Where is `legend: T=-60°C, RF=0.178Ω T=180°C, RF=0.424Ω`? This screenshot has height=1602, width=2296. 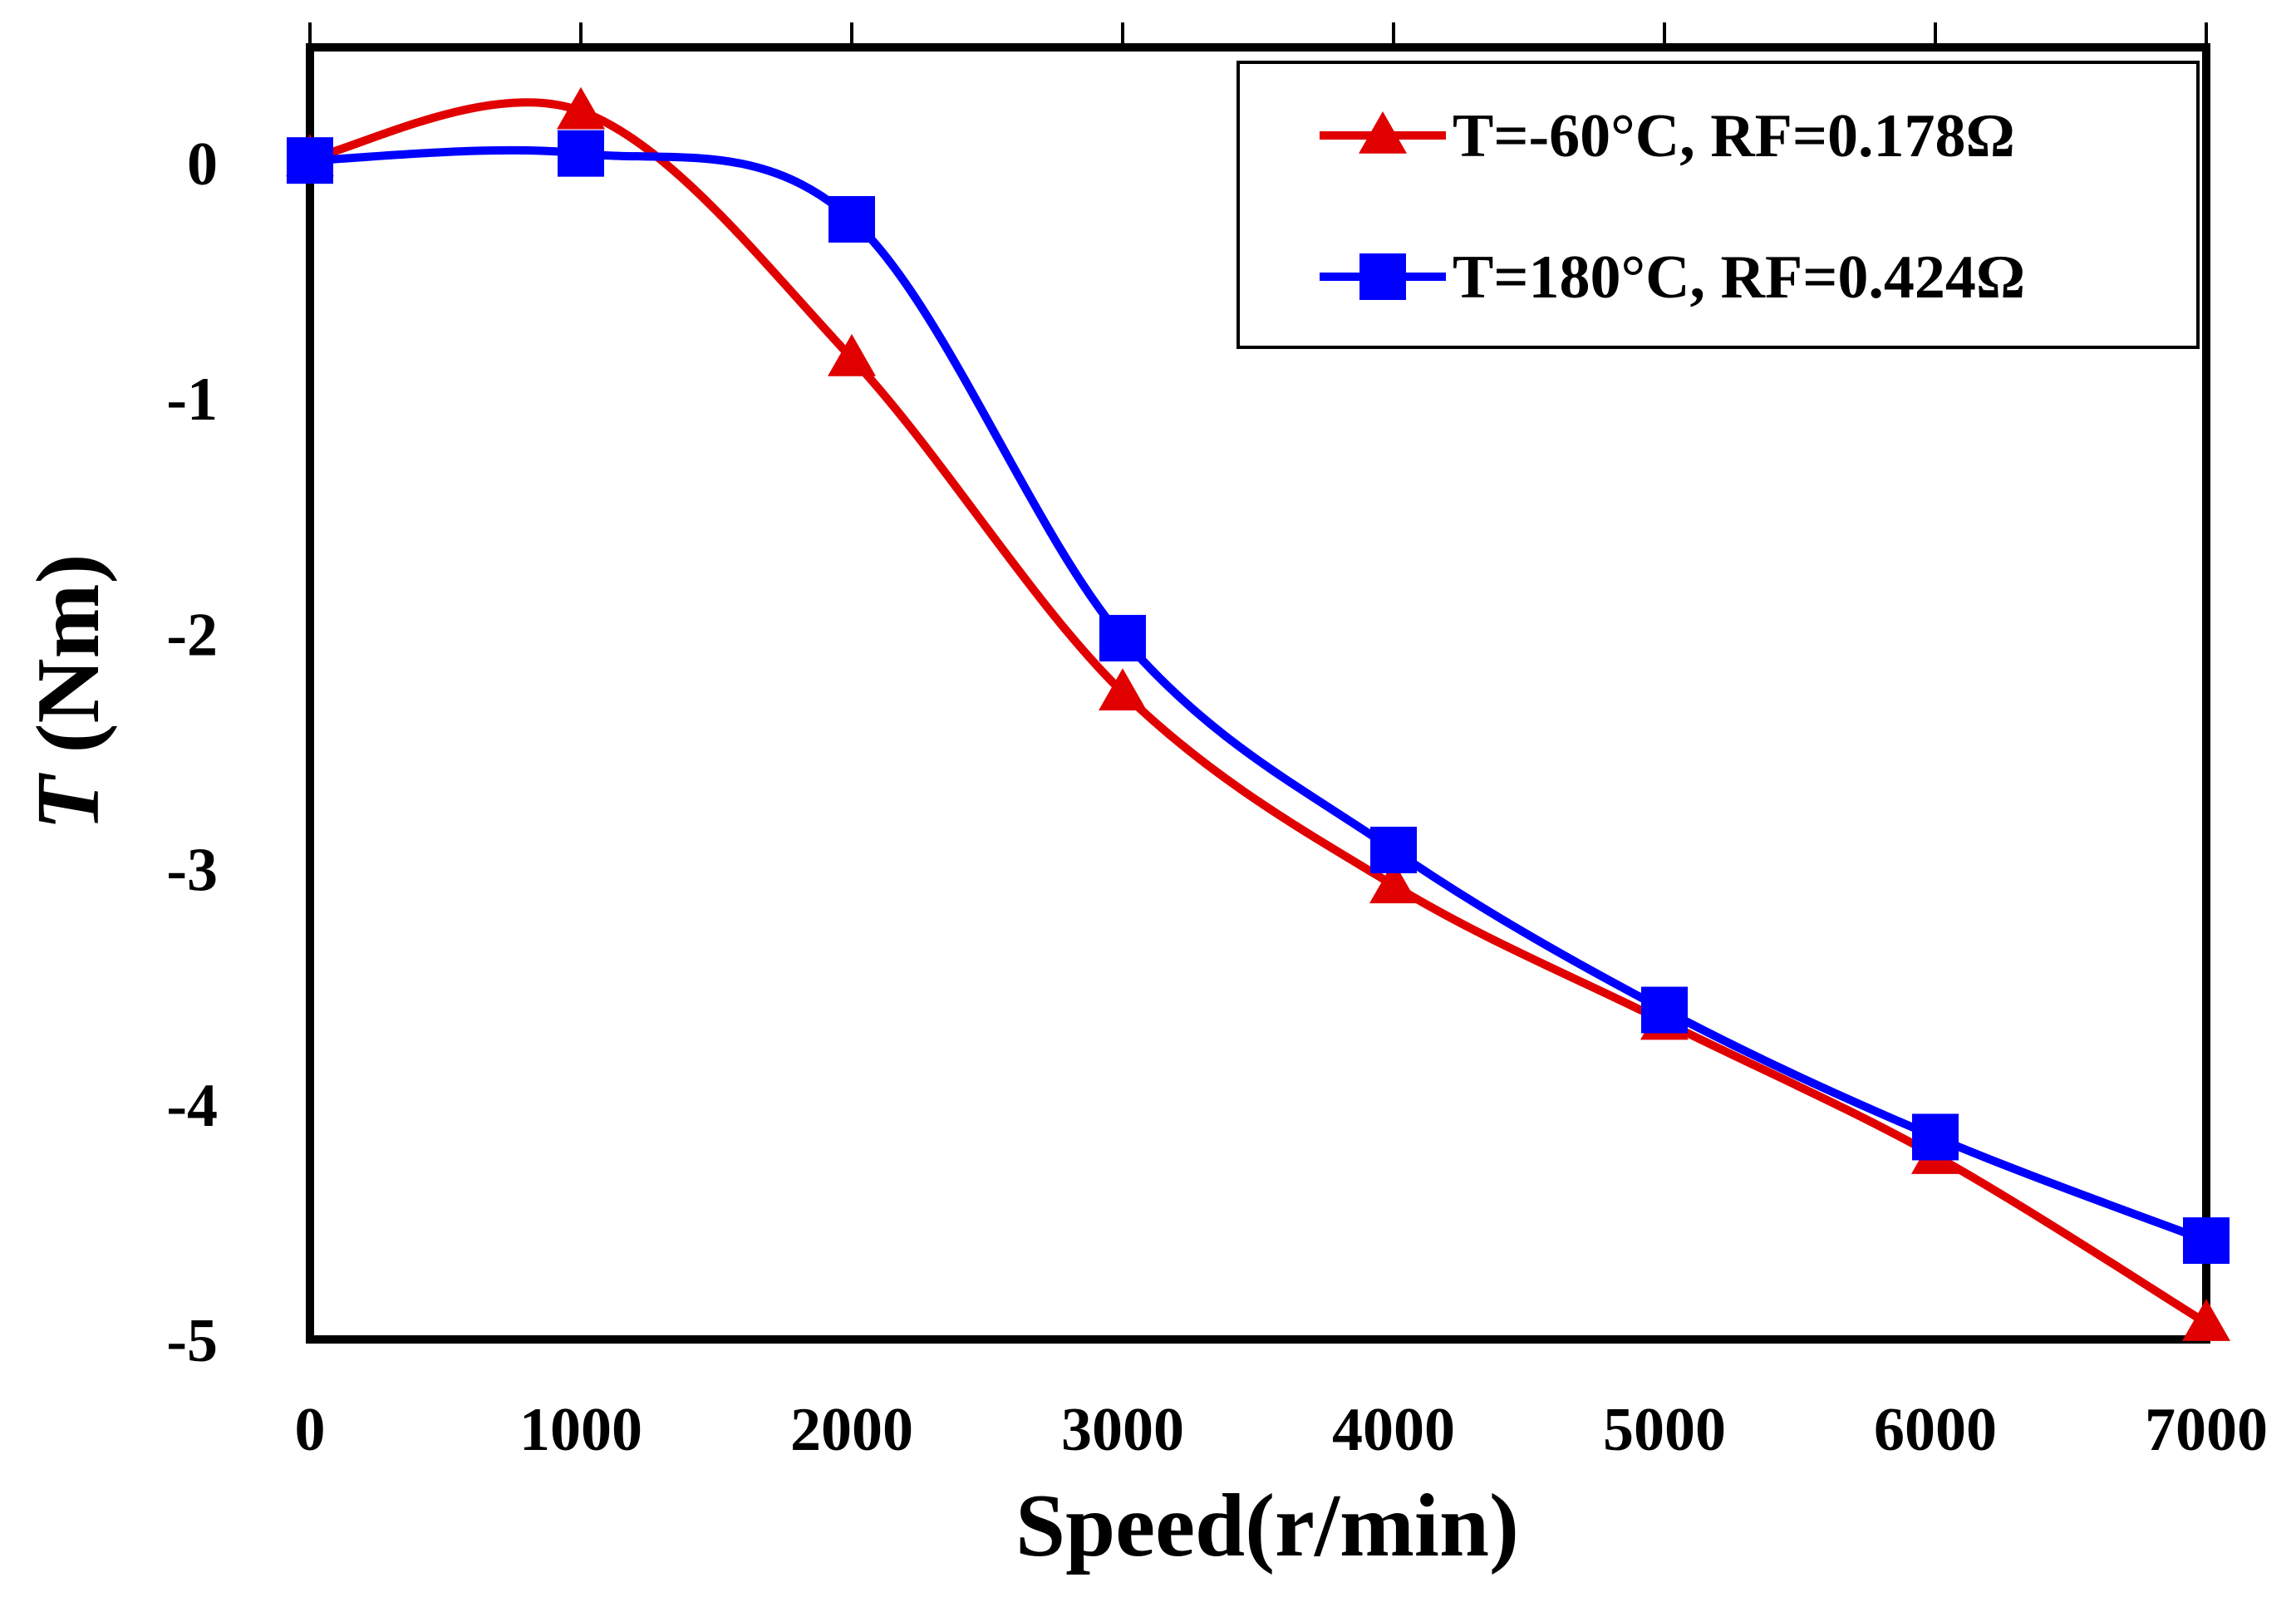 legend: T=-60°C, RF=0.178Ω T=180°C, RF=0.424Ω is located at coordinates (1718, 205).